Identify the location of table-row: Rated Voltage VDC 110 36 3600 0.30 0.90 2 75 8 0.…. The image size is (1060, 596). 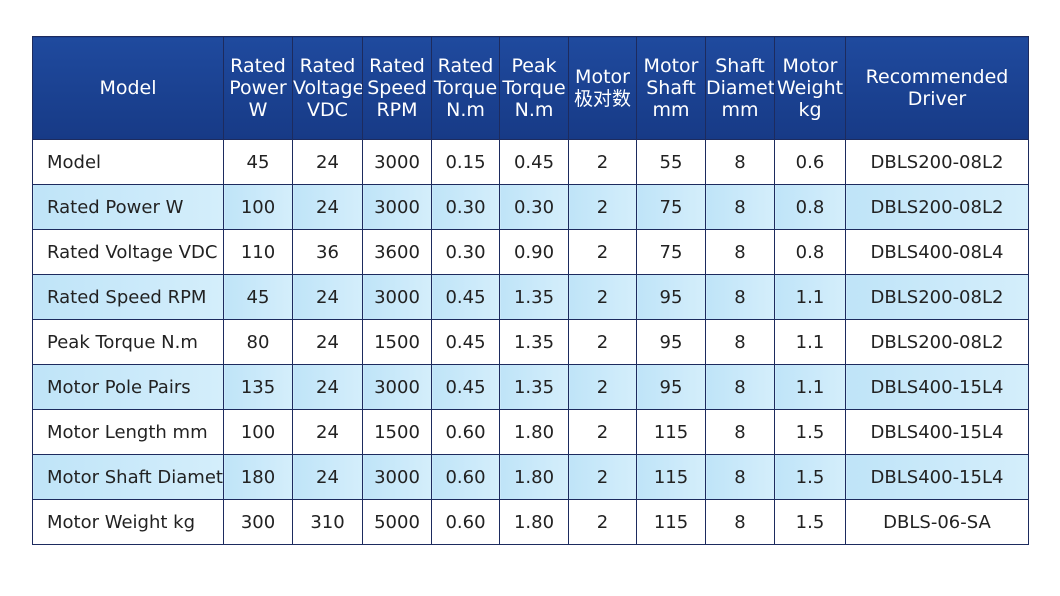
(530, 252).